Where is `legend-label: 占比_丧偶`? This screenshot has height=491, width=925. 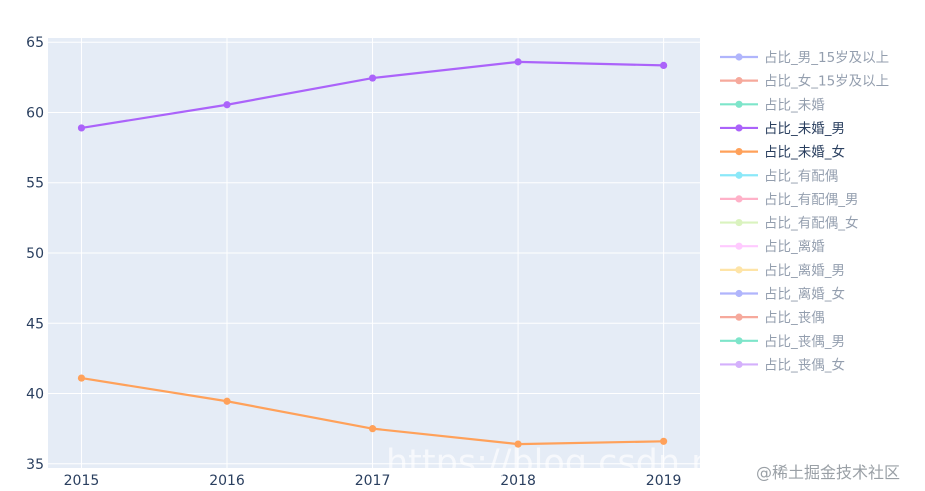 legend-label: 占比_丧偶 is located at coordinates (794, 318).